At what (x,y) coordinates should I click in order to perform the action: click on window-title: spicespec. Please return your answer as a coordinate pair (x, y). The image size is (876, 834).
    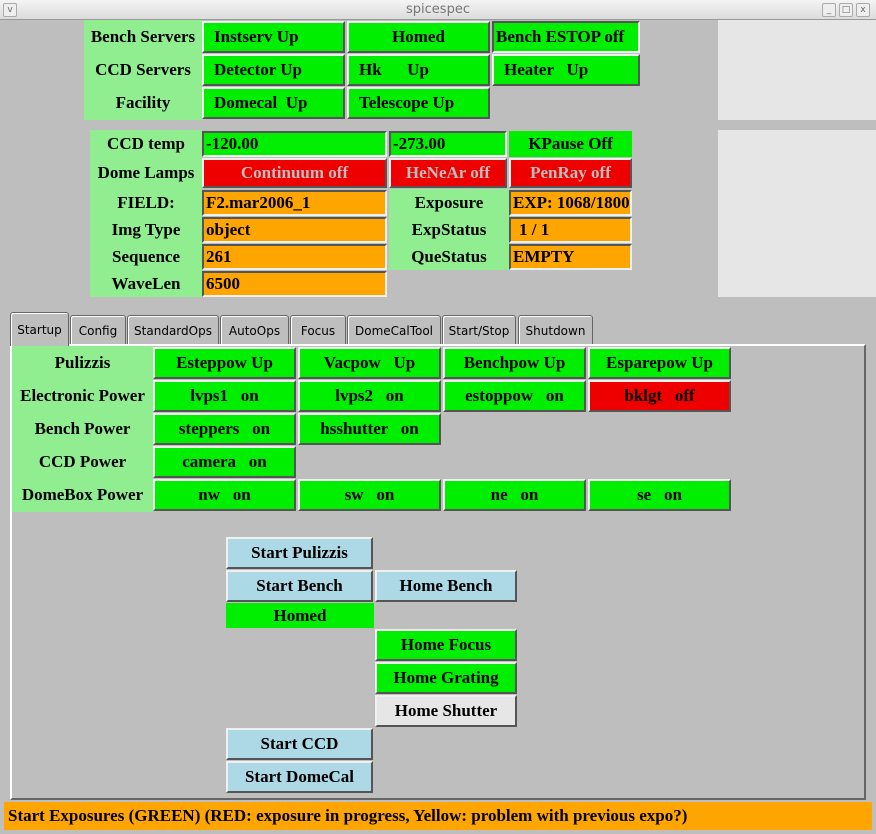
    Looking at the image, I should click on (438, 9).